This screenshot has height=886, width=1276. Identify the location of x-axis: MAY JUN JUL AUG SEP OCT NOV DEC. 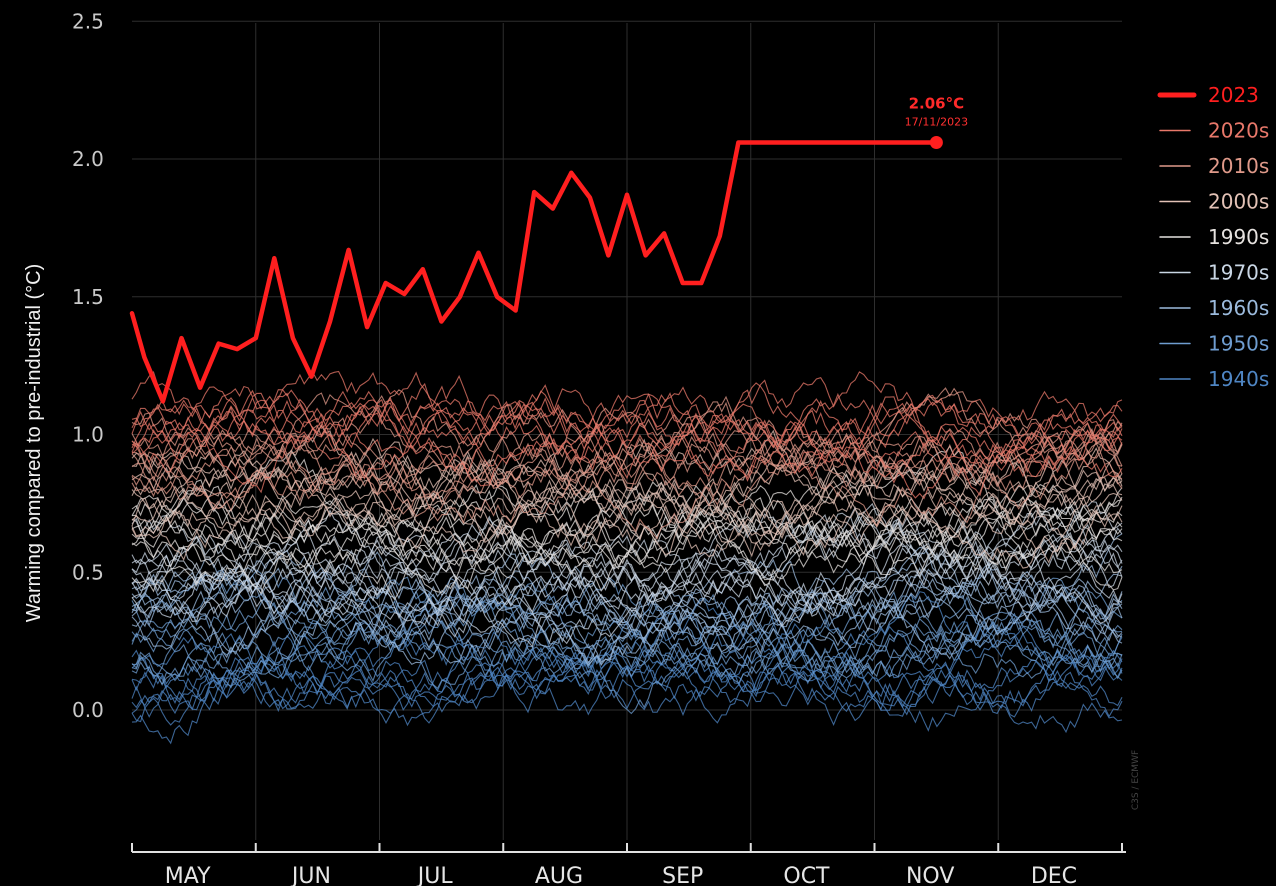
(628, 864).